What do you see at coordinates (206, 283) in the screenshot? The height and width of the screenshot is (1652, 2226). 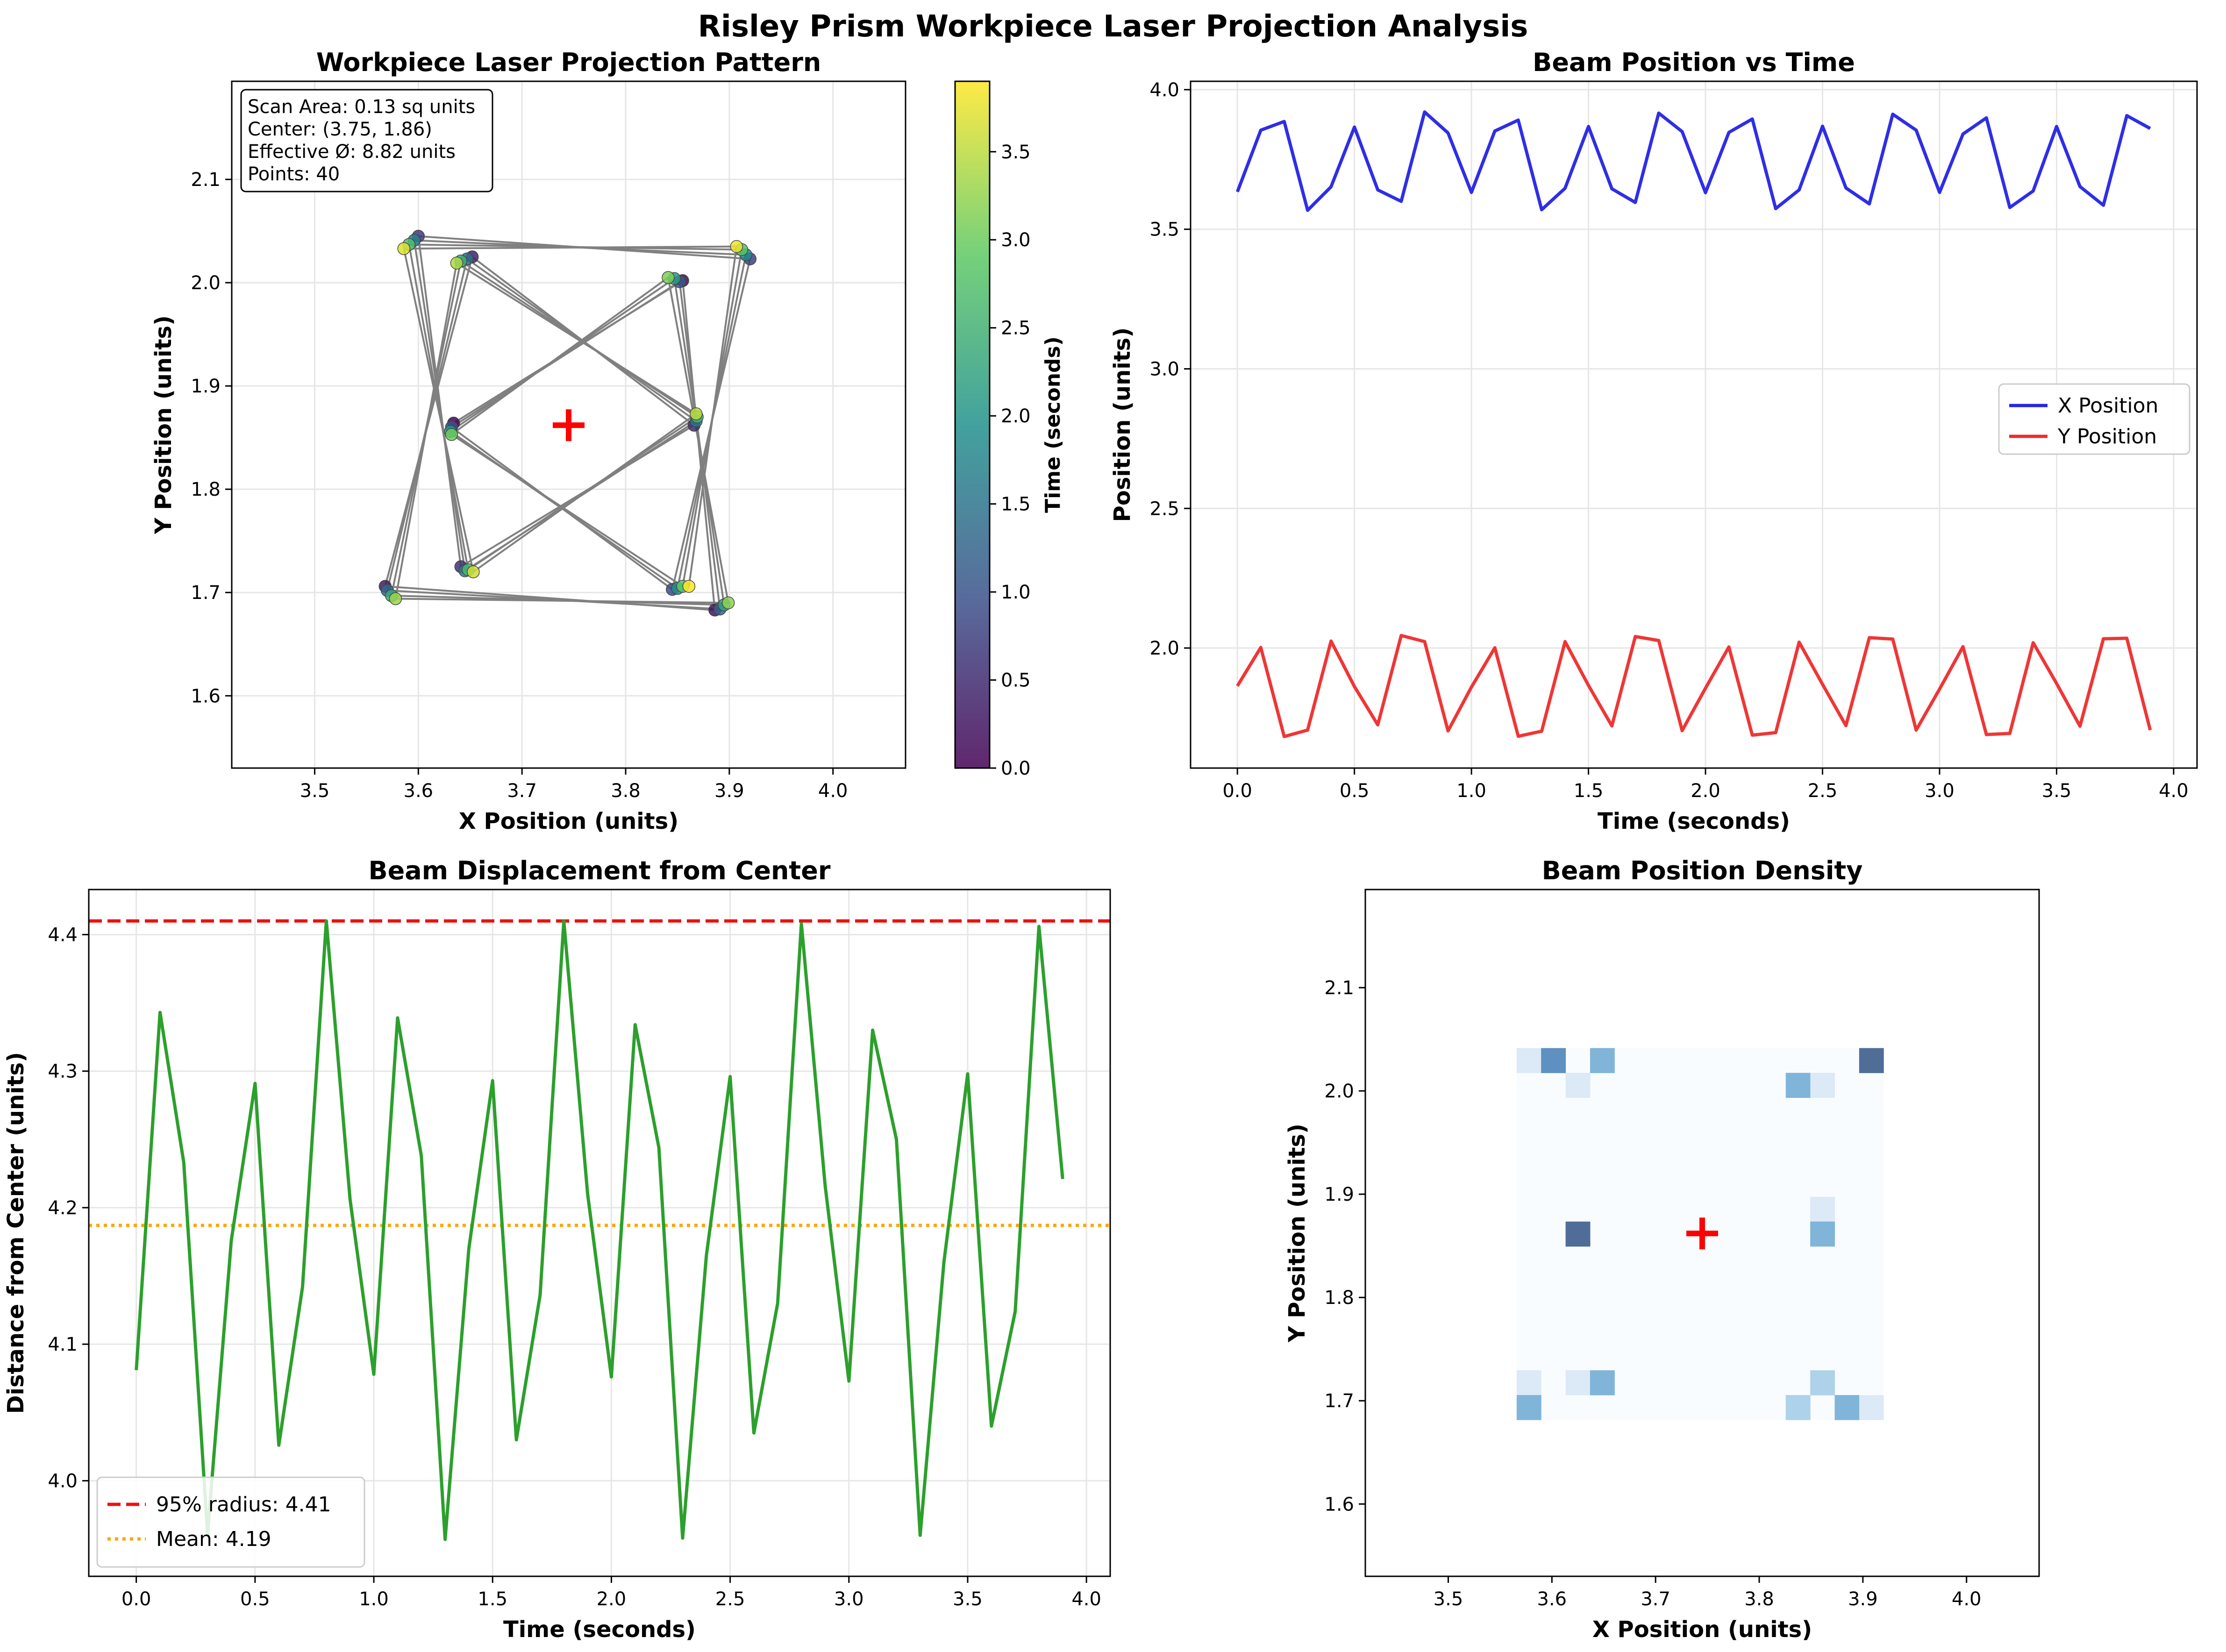 I see `y-tick-label: 2.0` at bounding box center [206, 283].